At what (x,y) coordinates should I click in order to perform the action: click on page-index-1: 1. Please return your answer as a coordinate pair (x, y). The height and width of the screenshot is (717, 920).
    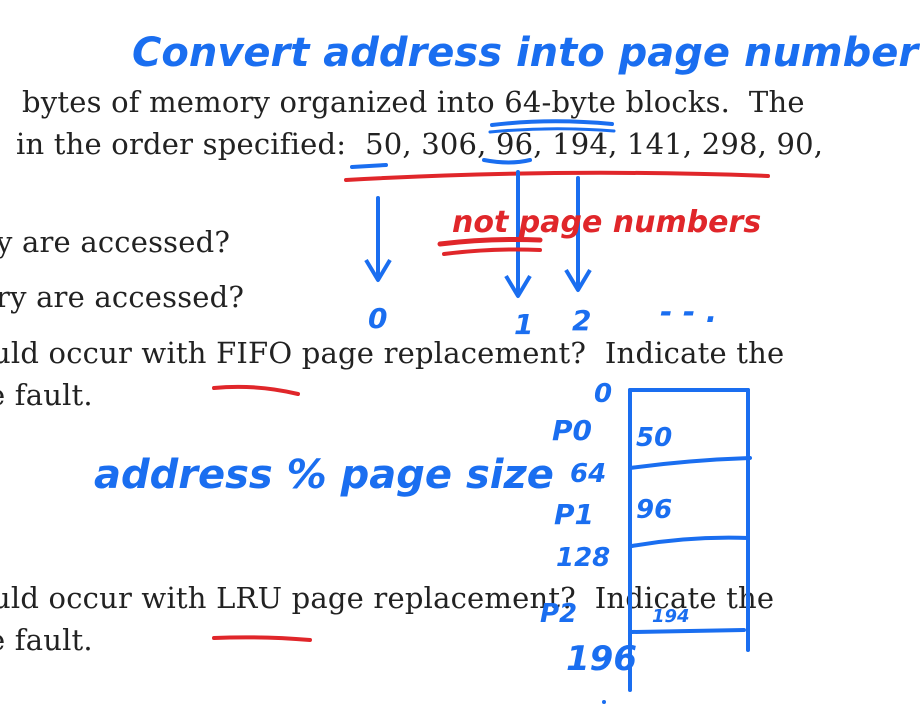
    Looking at the image, I should click on (523, 324).